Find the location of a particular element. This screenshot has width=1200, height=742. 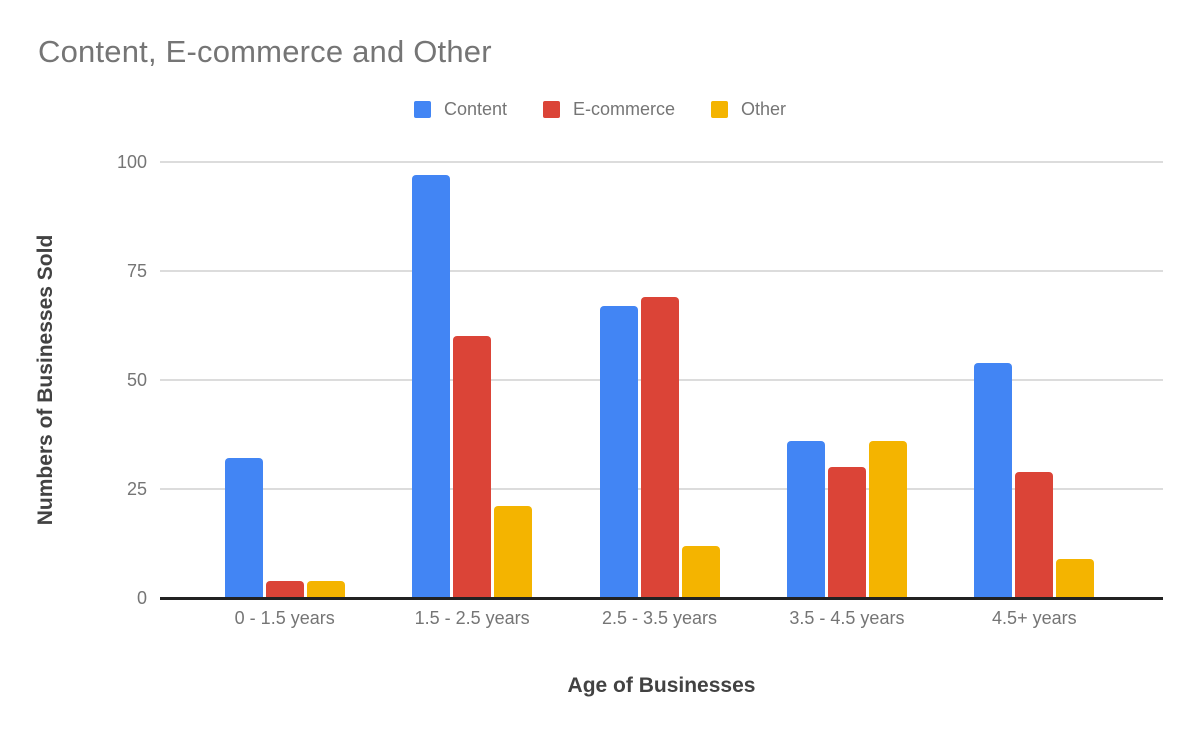

x-tick-label: 3.5 - 4.5 years is located at coordinates (847, 618).